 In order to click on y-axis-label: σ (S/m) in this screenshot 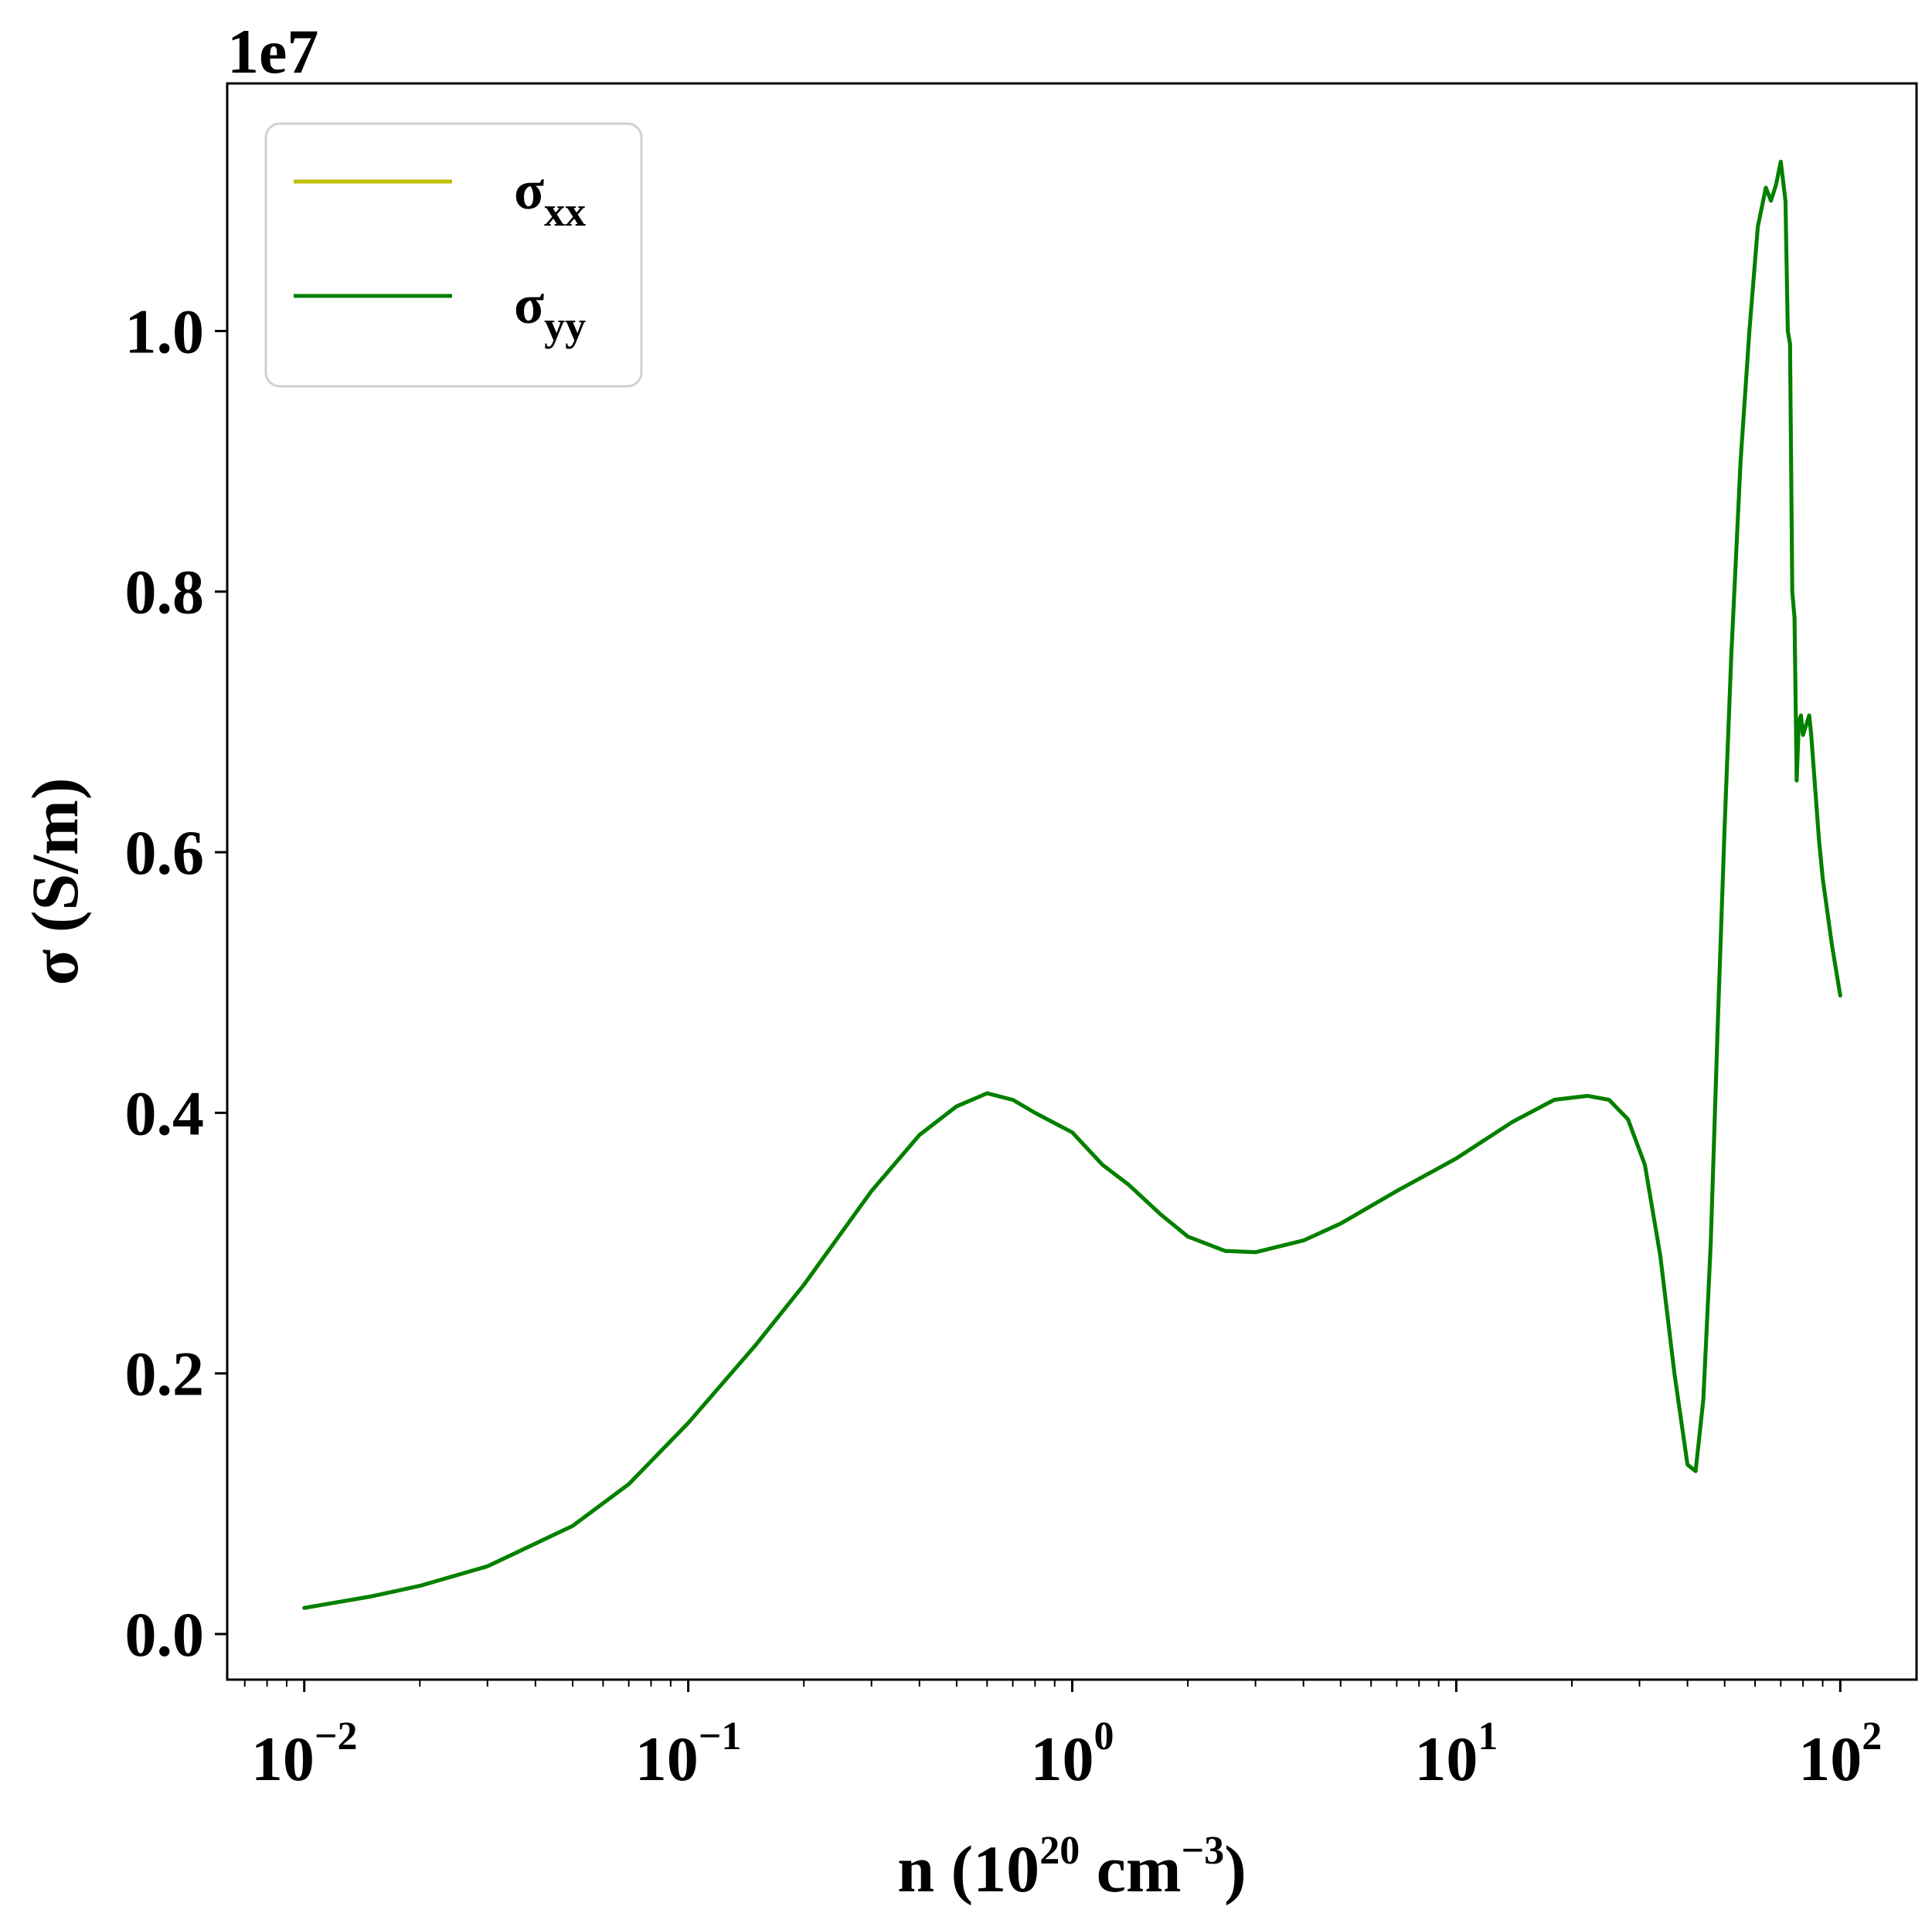, I will do `click(55, 882)`.